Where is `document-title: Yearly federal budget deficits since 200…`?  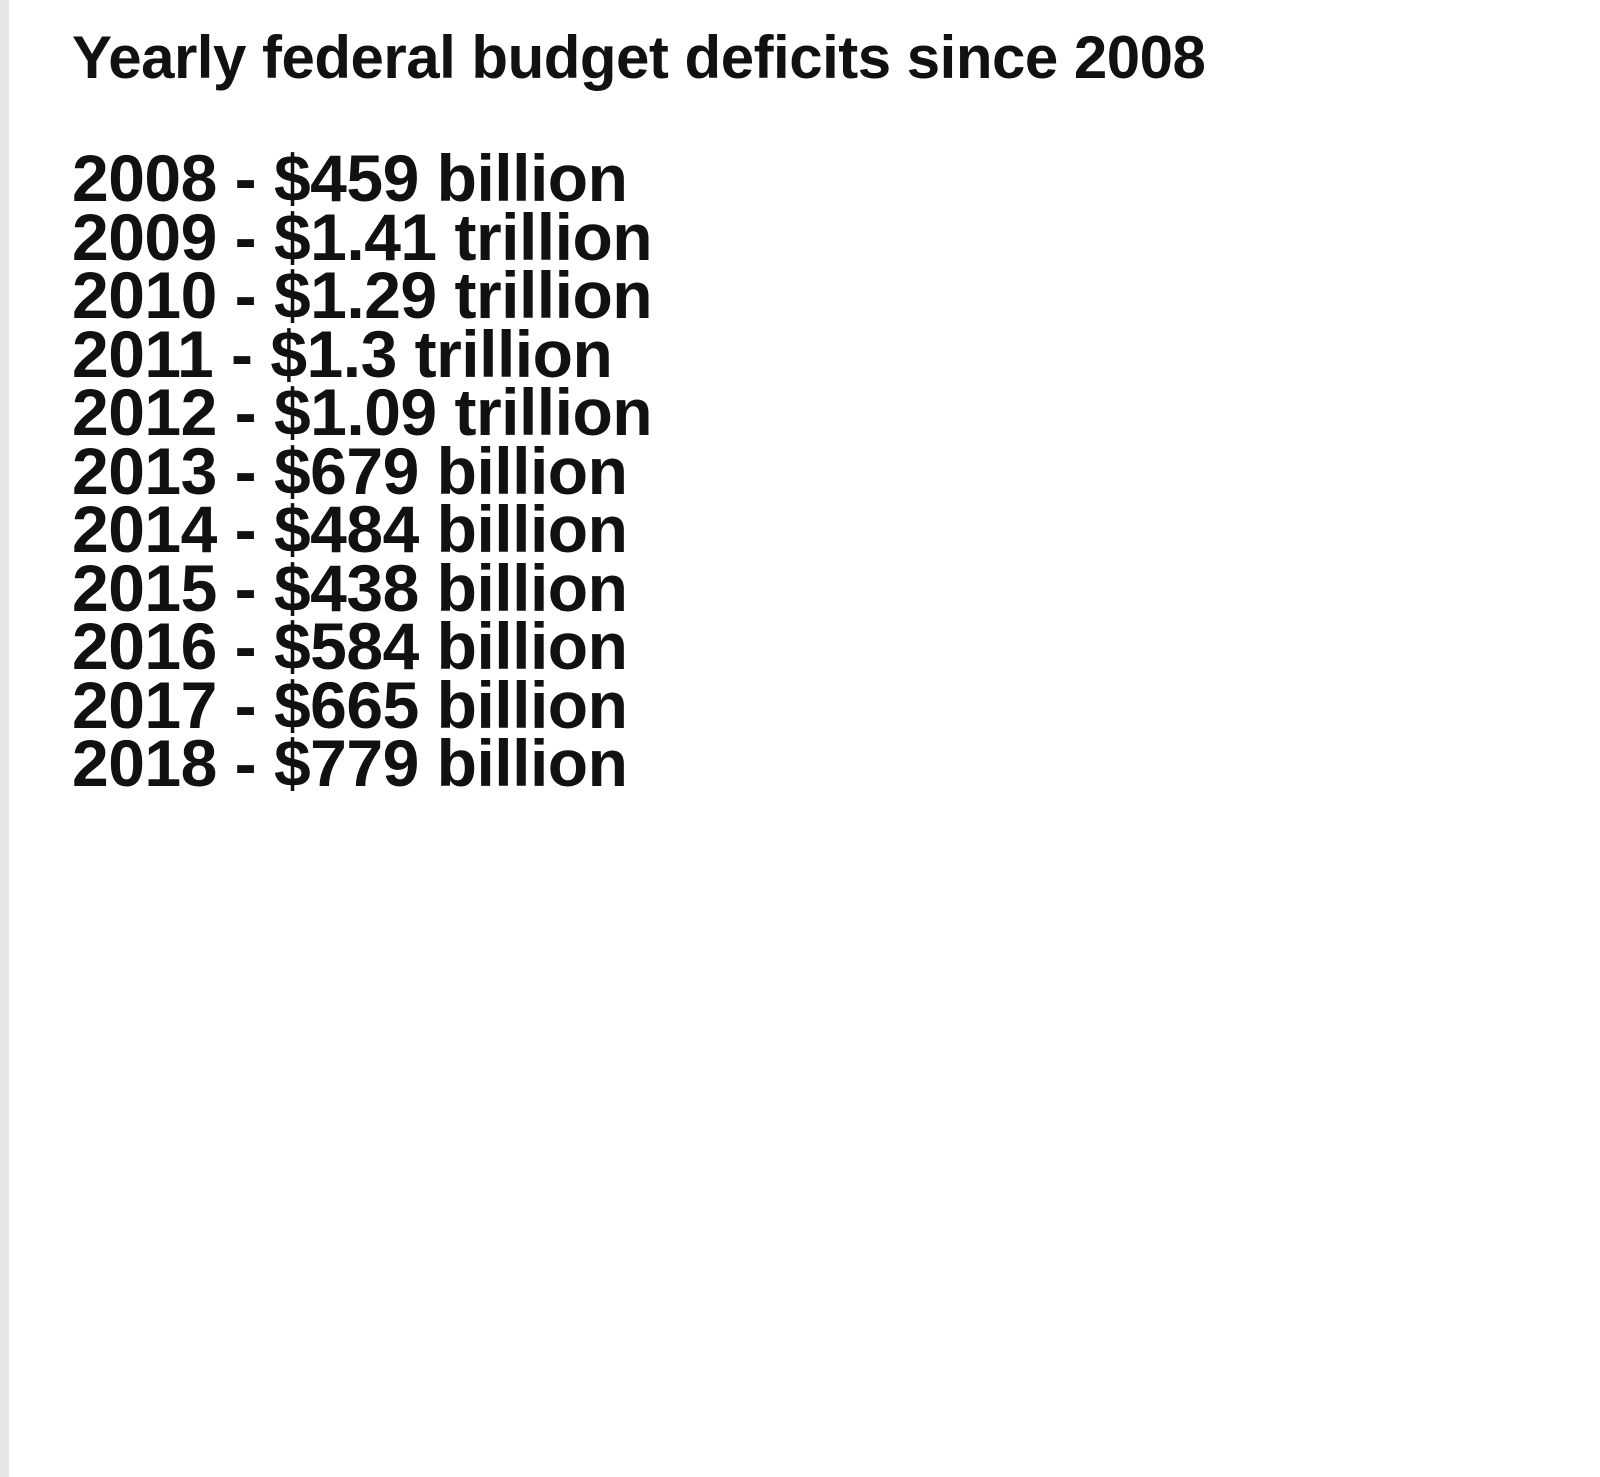 document-title: Yearly federal budget deficits since 200… is located at coordinates (639, 57).